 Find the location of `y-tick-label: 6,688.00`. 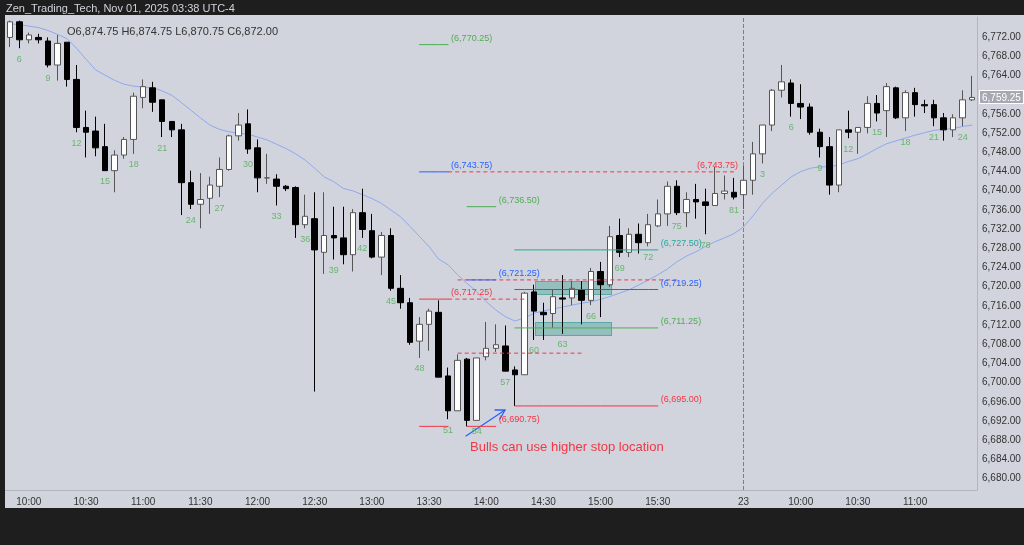

y-tick-label: 6,688.00 is located at coordinates (1002, 440).